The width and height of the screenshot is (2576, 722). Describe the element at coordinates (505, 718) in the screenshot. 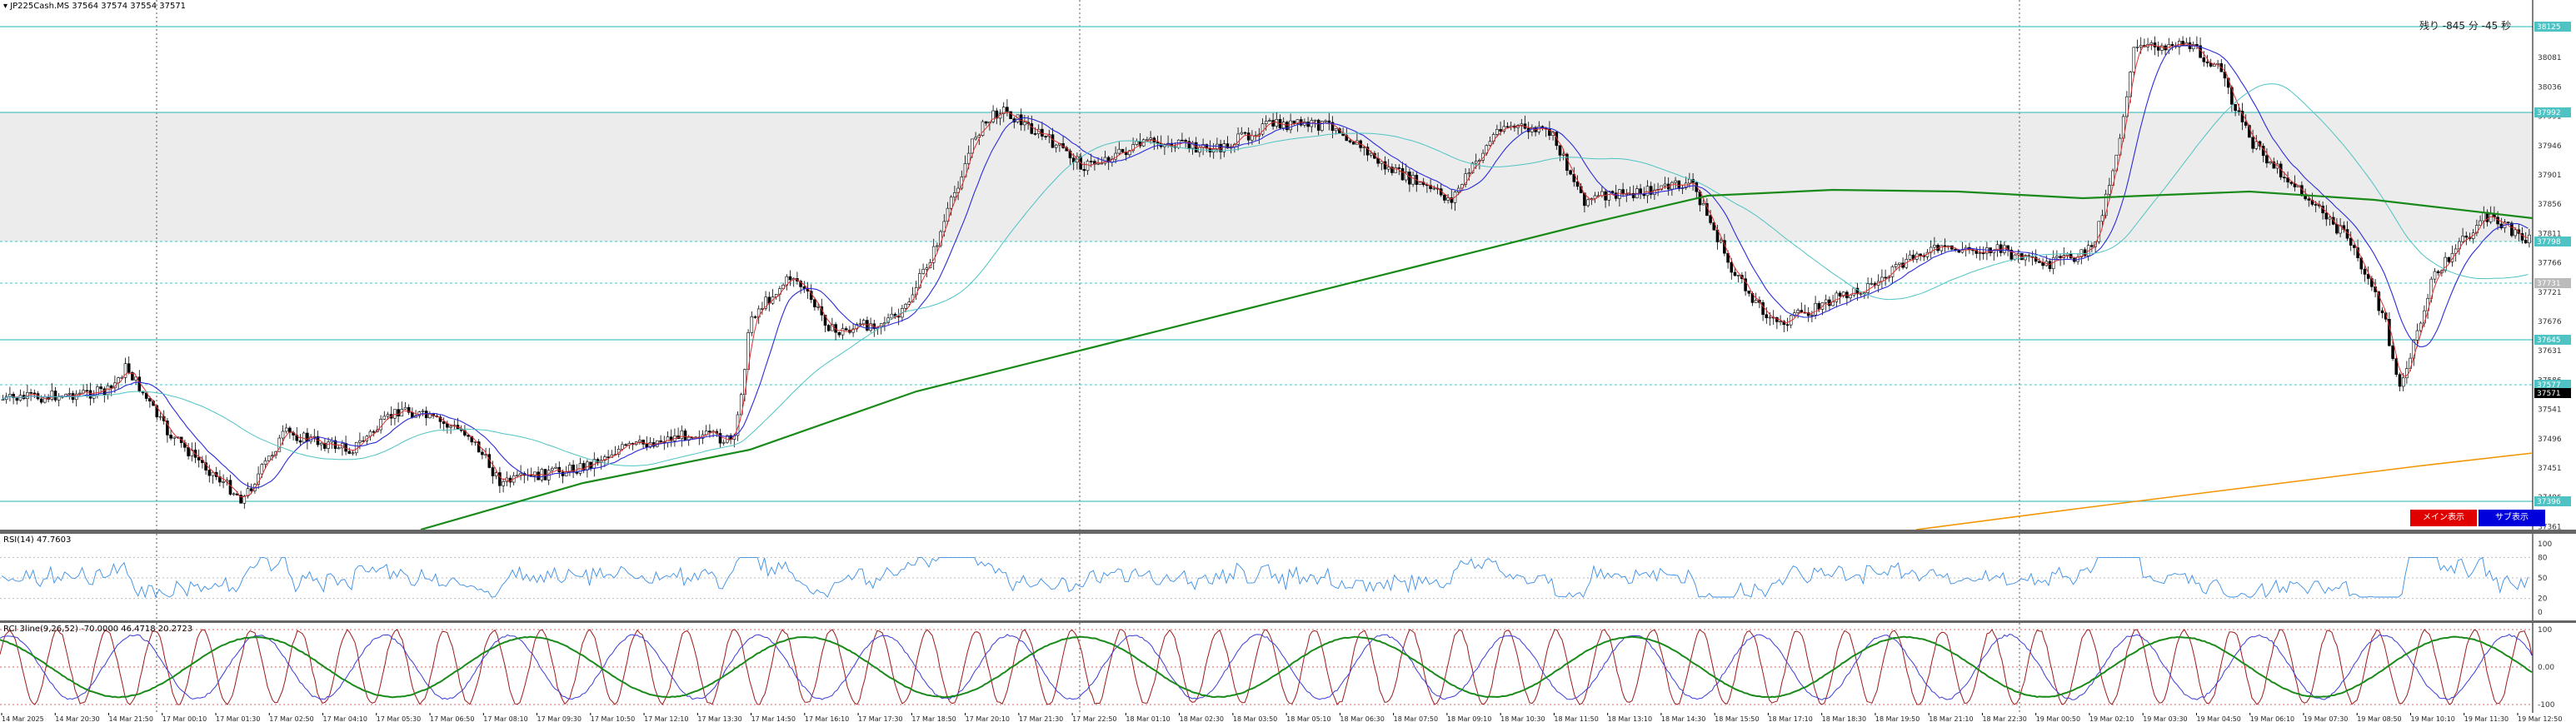

I see `time-tick-label: 17 Mar 08:10` at that location.